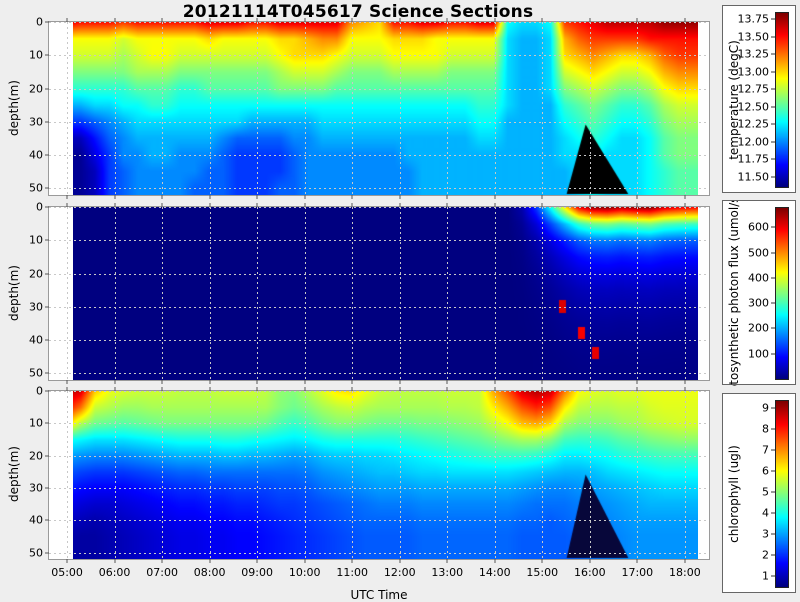  What do you see at coordinates (36, 423) in the screenshot?
I see `chlorophyll-section-ytick-label: 10` at bounding box center [36, 423].